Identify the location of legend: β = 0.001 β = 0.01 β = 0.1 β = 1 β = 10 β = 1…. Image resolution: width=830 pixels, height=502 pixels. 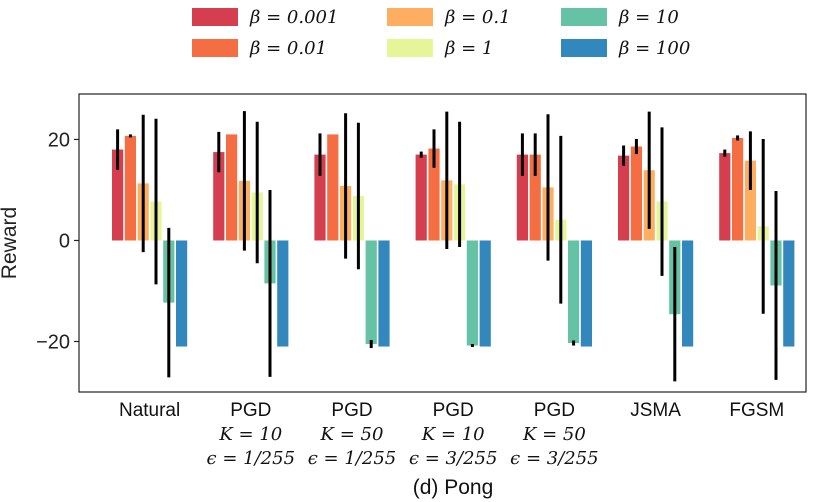
(441, 33).